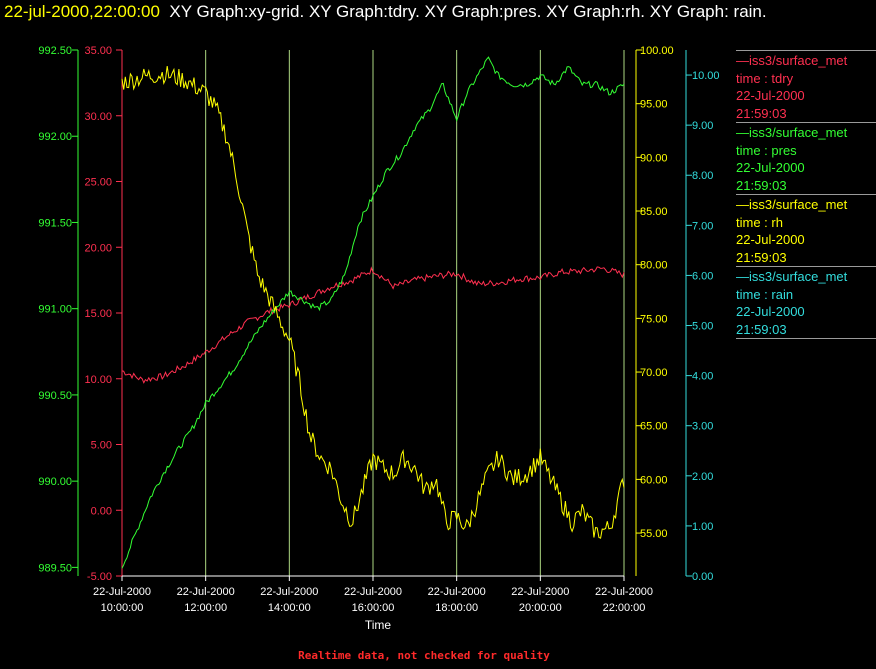 The width and height of the screenshot is (876, 669). I want to click on pres-tick-label: 992.00, so click(55, 137).